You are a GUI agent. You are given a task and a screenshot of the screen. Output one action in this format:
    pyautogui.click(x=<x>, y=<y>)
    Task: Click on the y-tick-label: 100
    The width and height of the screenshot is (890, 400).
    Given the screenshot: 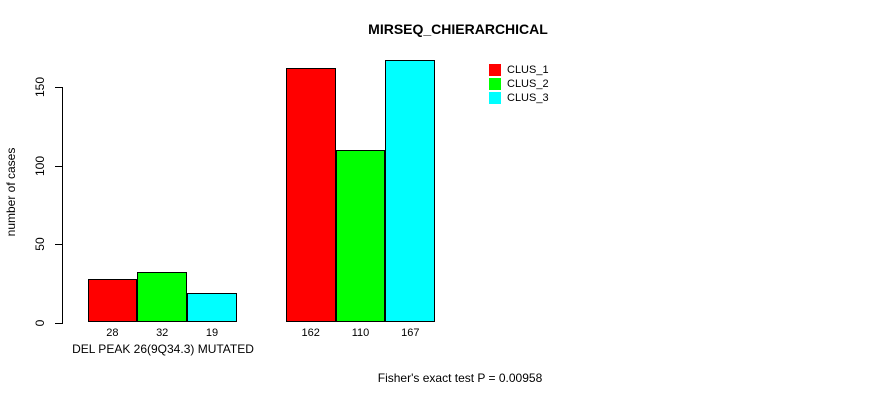 What is the action you would take?
    pyautogui.click(x=40, y=165)
    